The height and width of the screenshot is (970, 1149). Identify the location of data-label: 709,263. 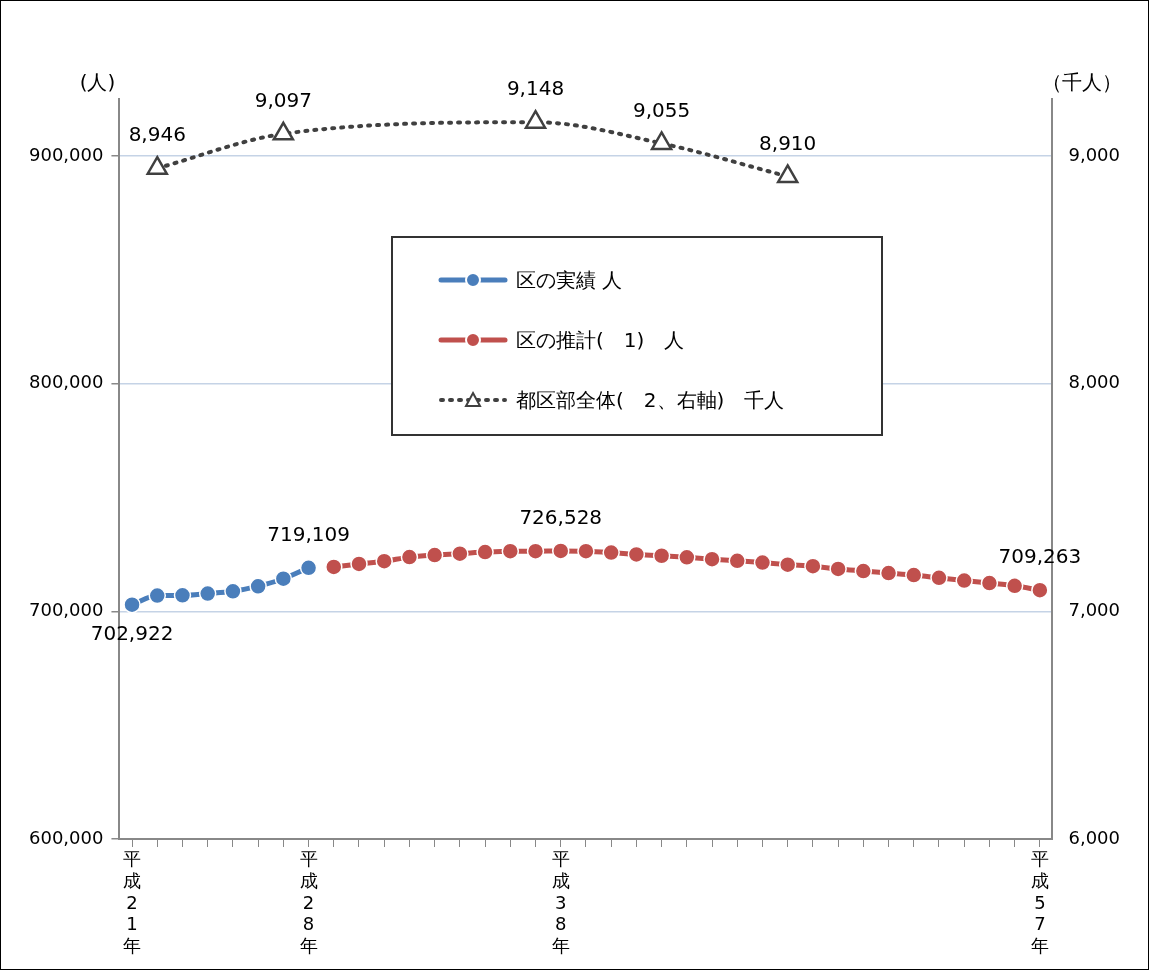
(1040, 556).